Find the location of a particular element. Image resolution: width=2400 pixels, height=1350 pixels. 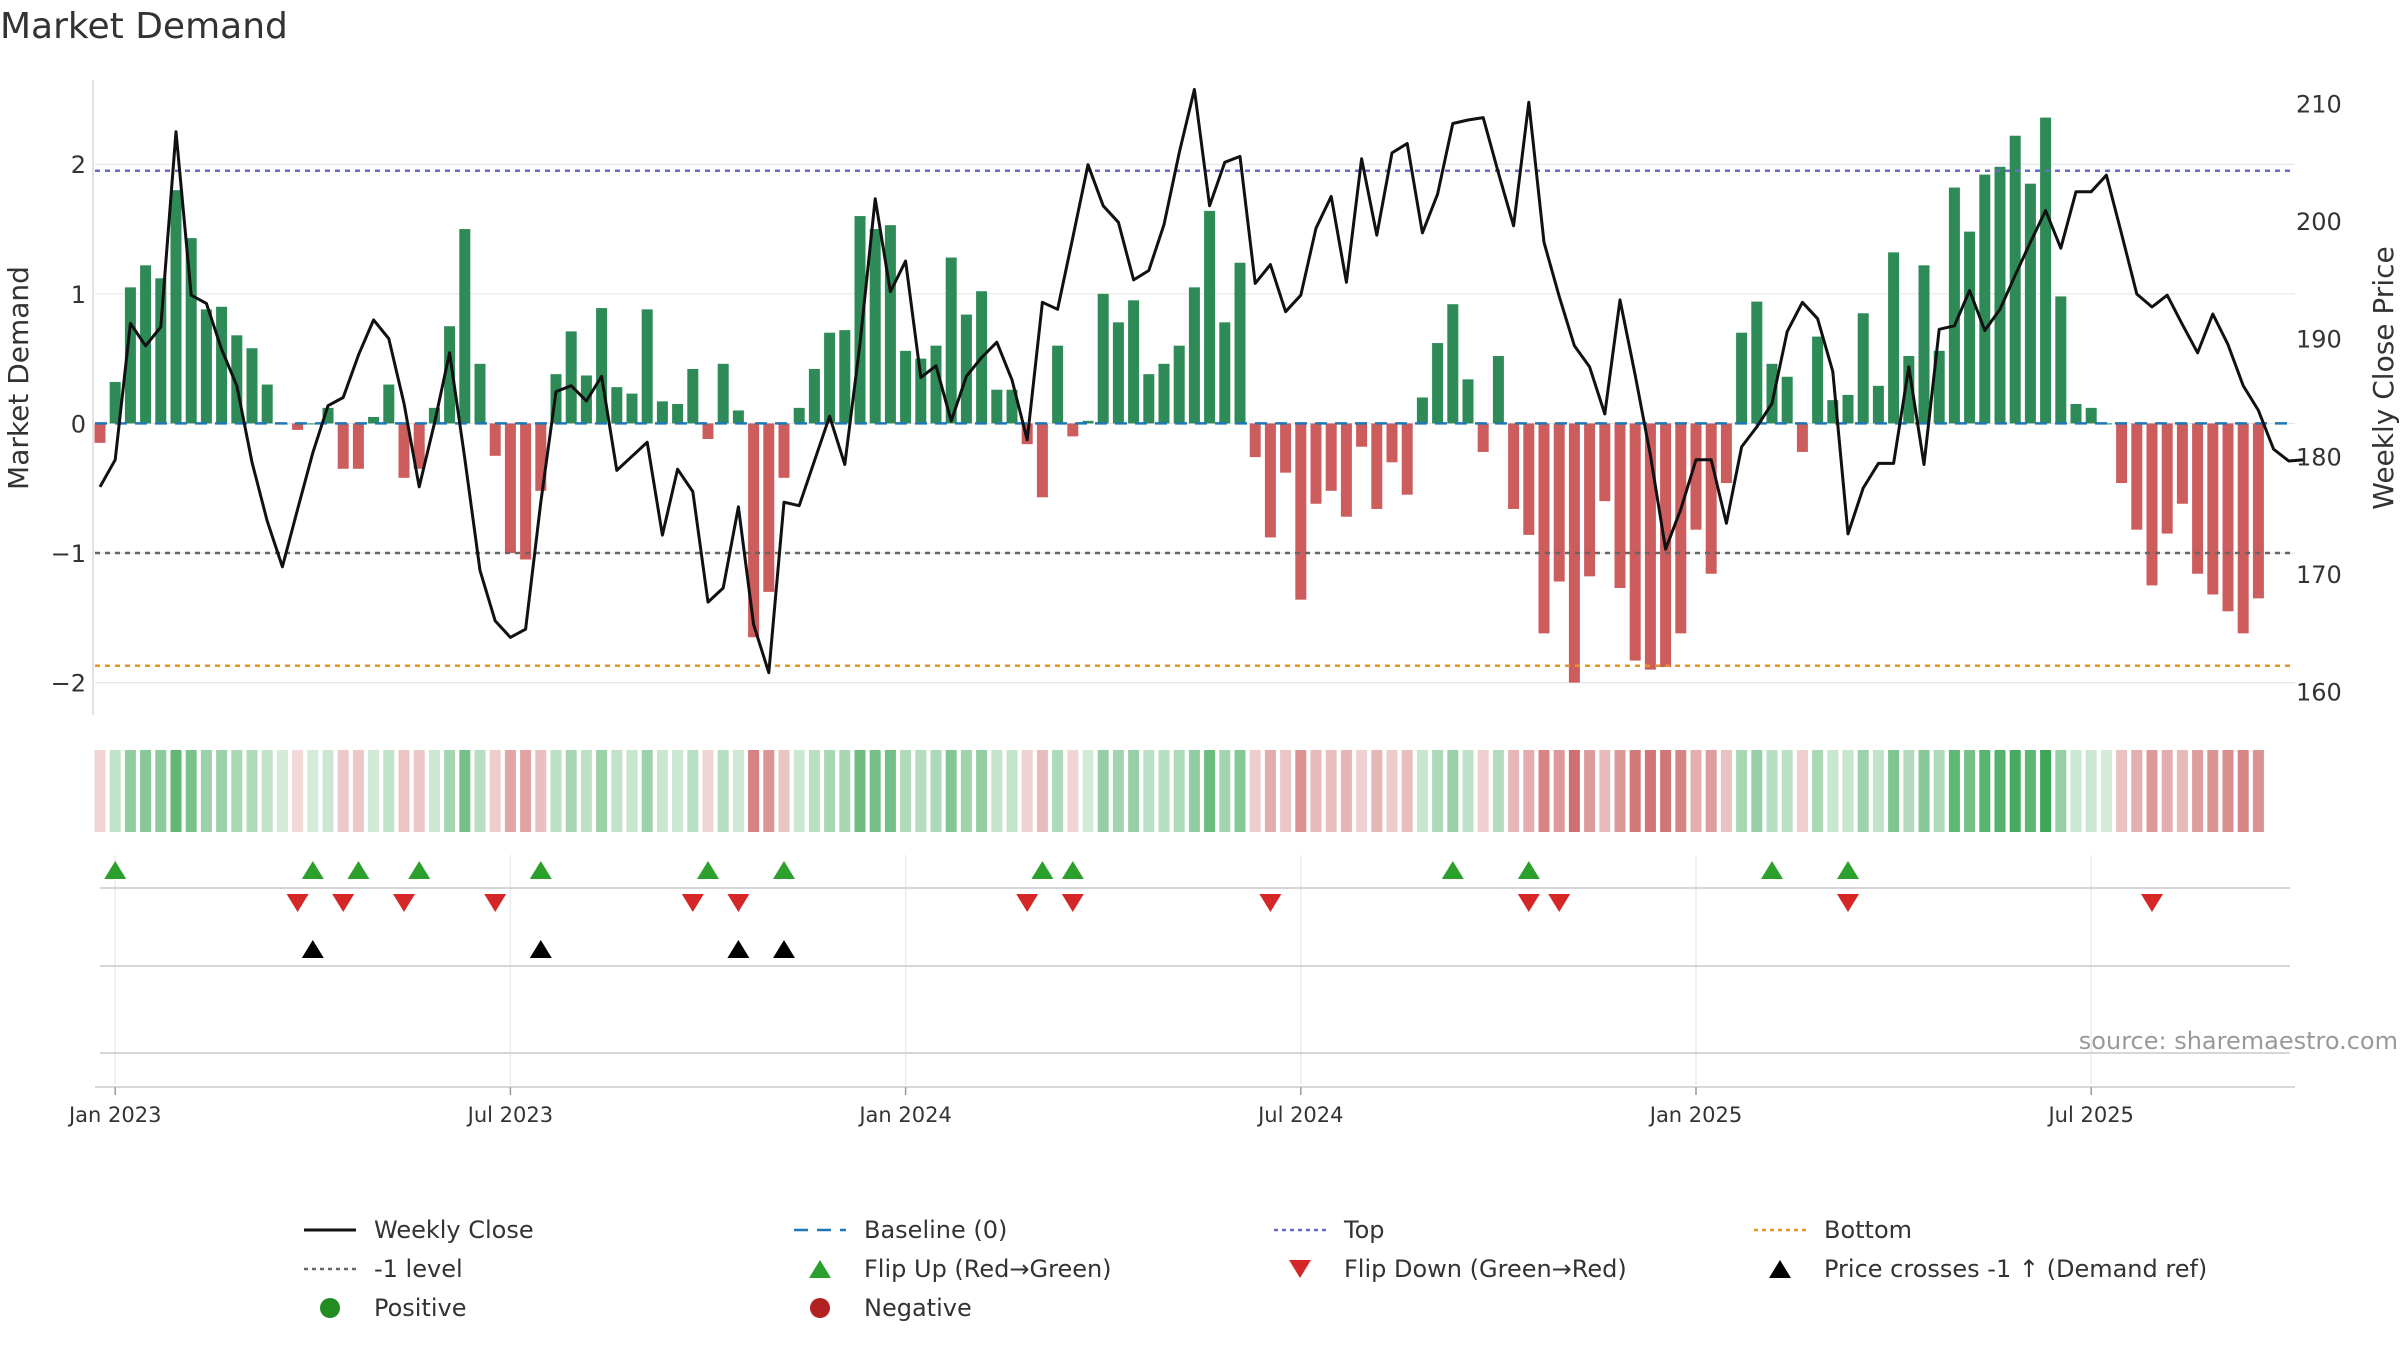

legend-label: Negative is located at coordinates (918, 1308).